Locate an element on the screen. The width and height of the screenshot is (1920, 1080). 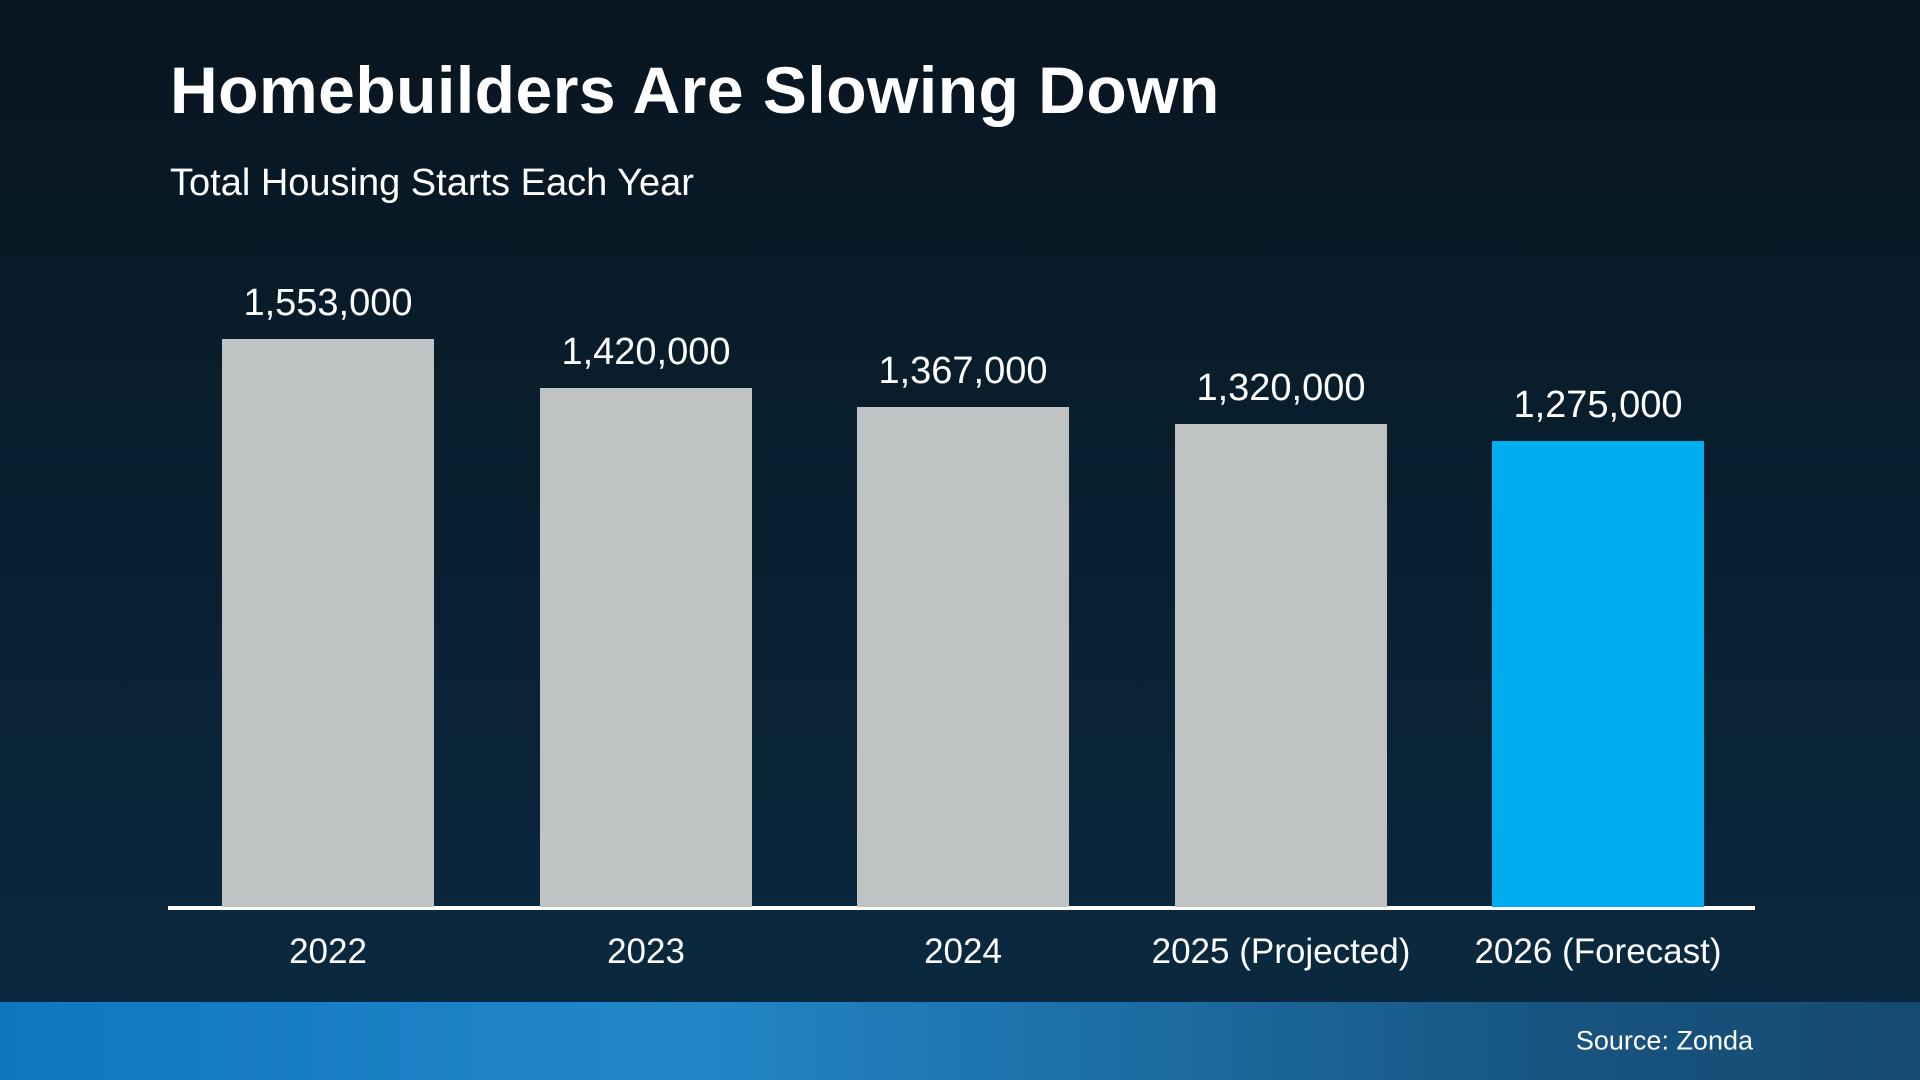
source-text: Source: Zonda is located at coordinates (1664, 1040).